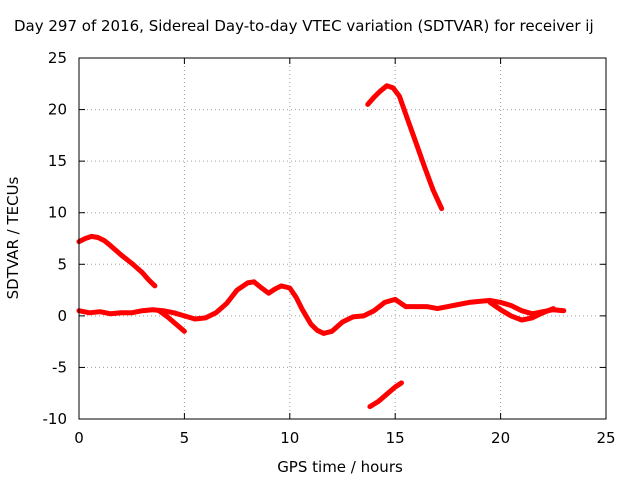  I want to click on x-tick-label: 5, so click(185, 438).